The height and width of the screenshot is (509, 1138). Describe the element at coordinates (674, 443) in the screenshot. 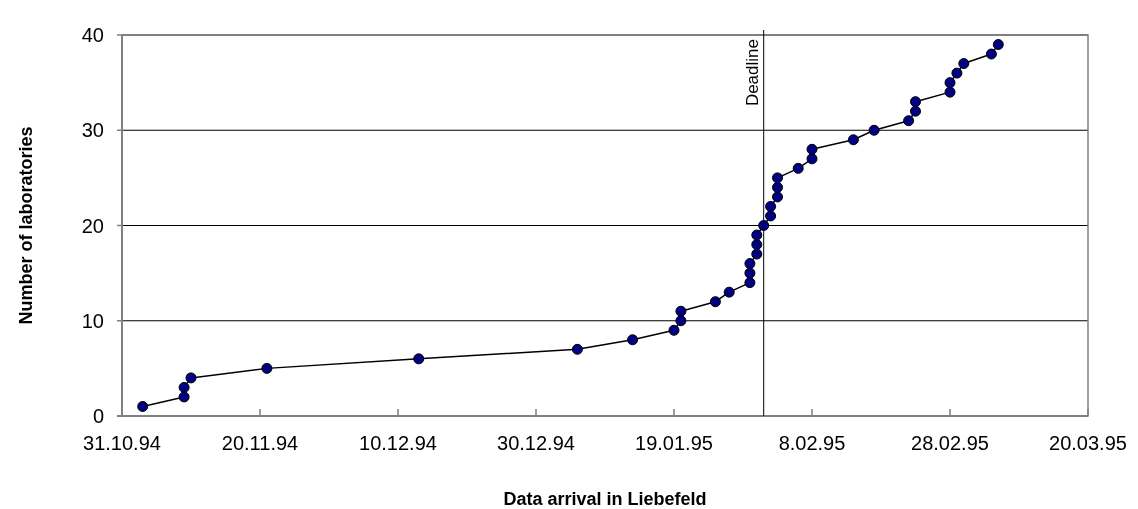

I see `x-tick-label: 19.01.95` at that location.